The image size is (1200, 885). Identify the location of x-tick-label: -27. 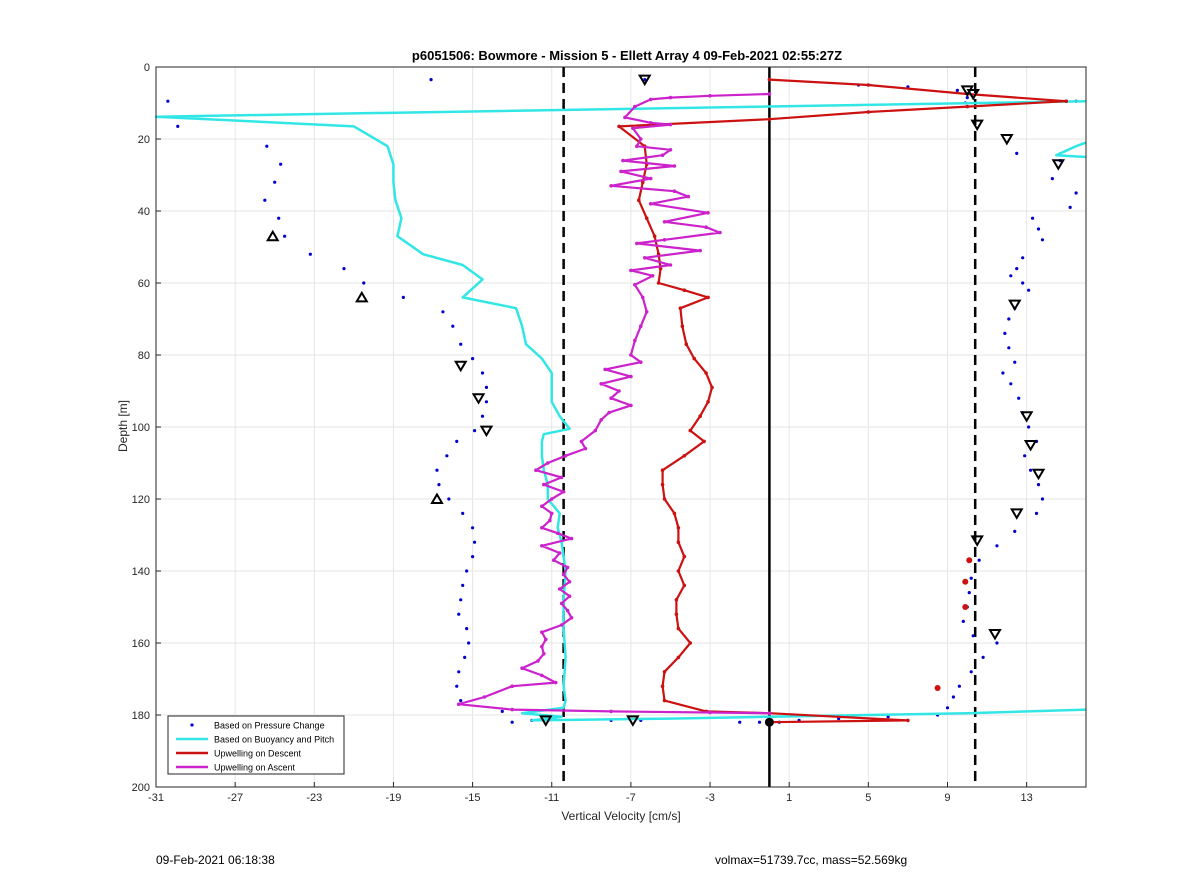
(235, 798).